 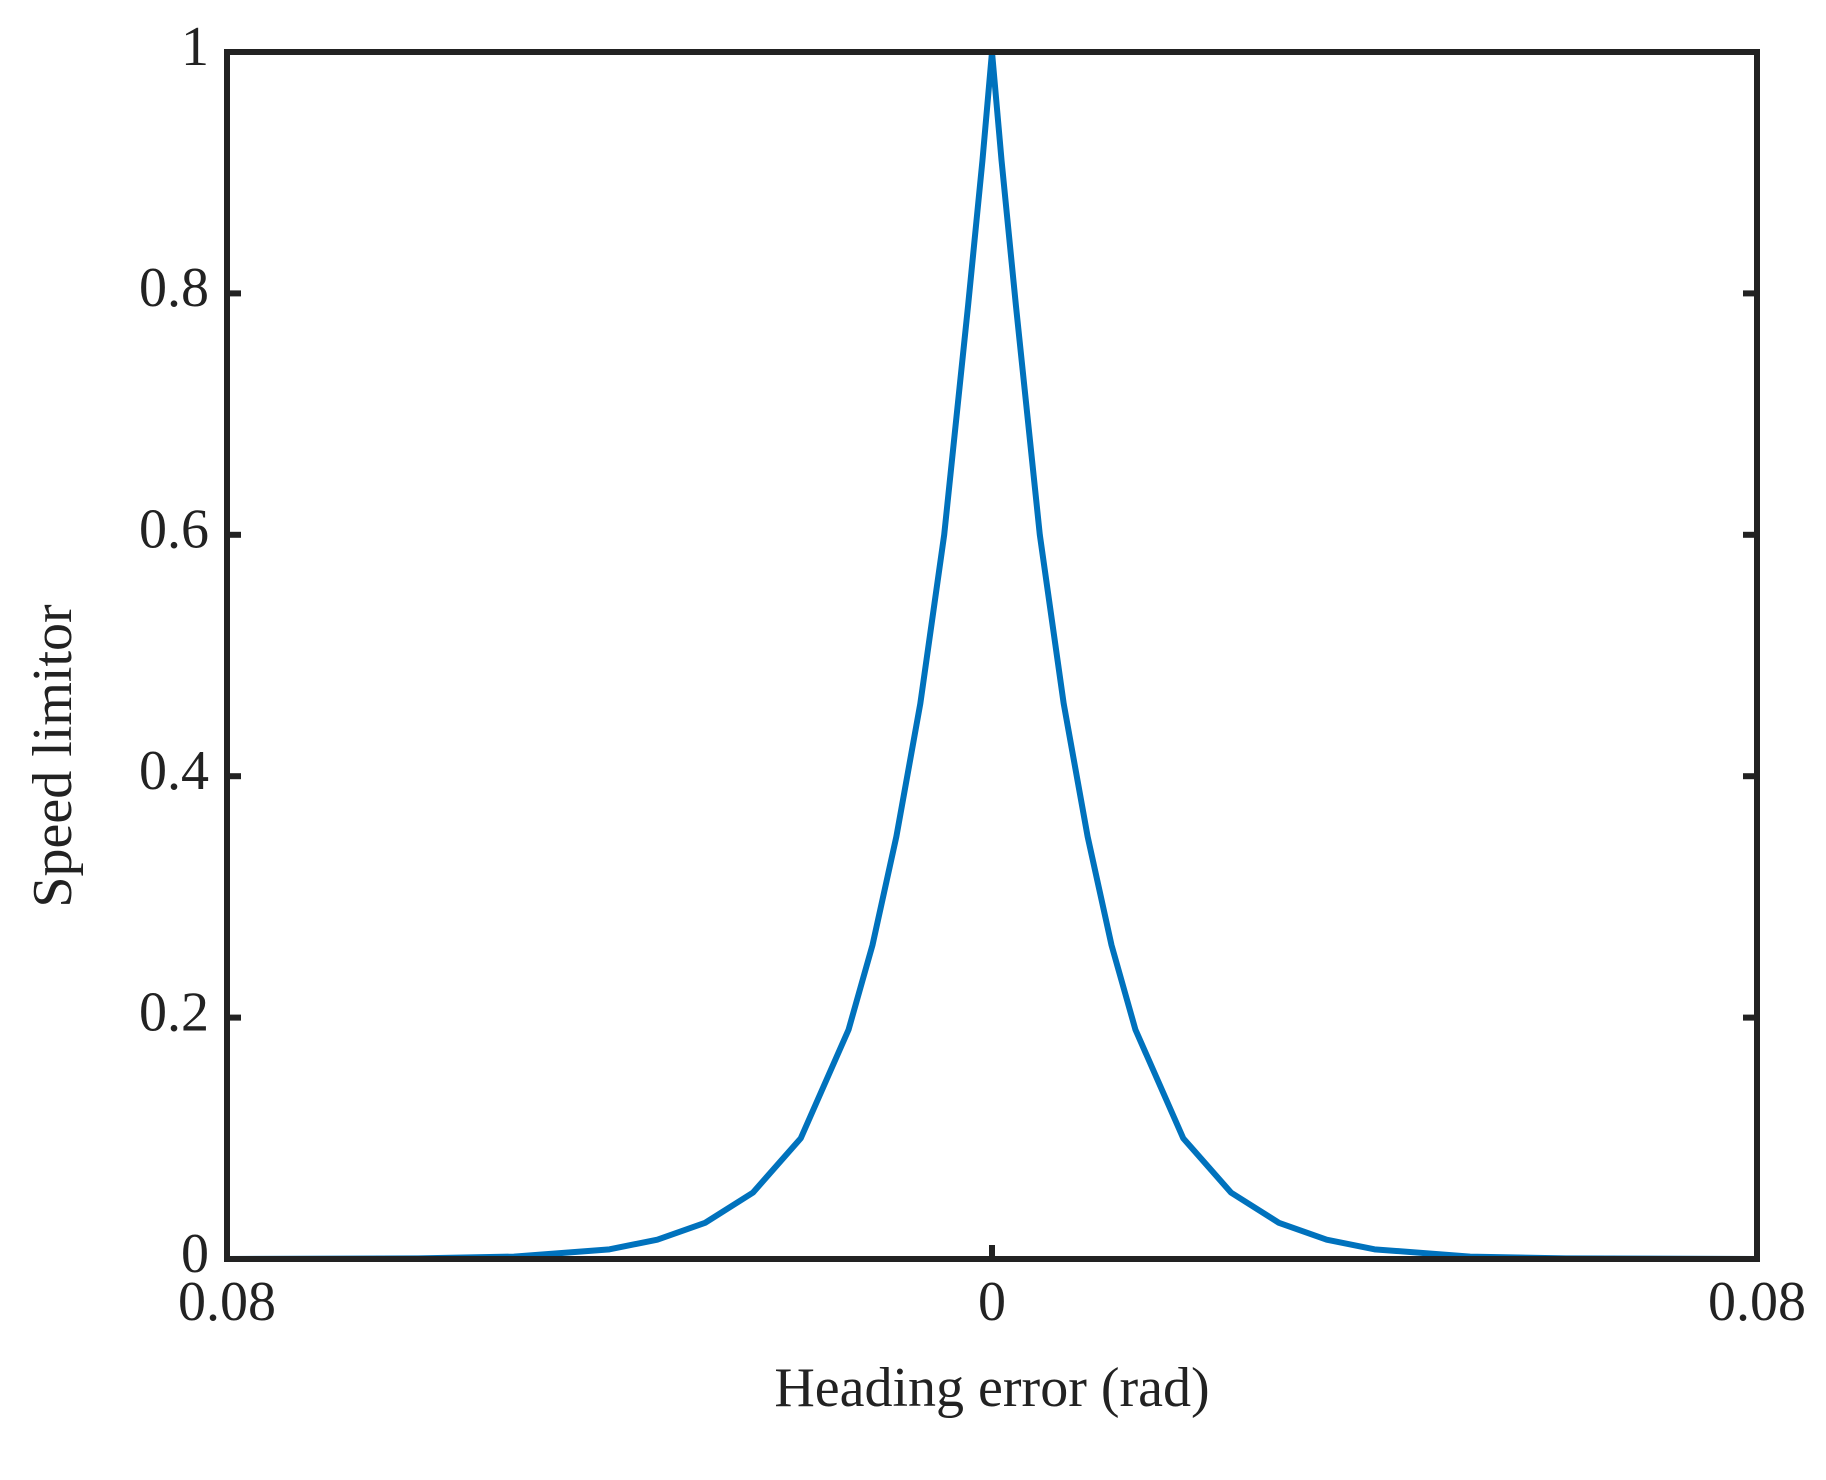 I want to click on y-tick-label: 0.4, so click(x=174, y=771).